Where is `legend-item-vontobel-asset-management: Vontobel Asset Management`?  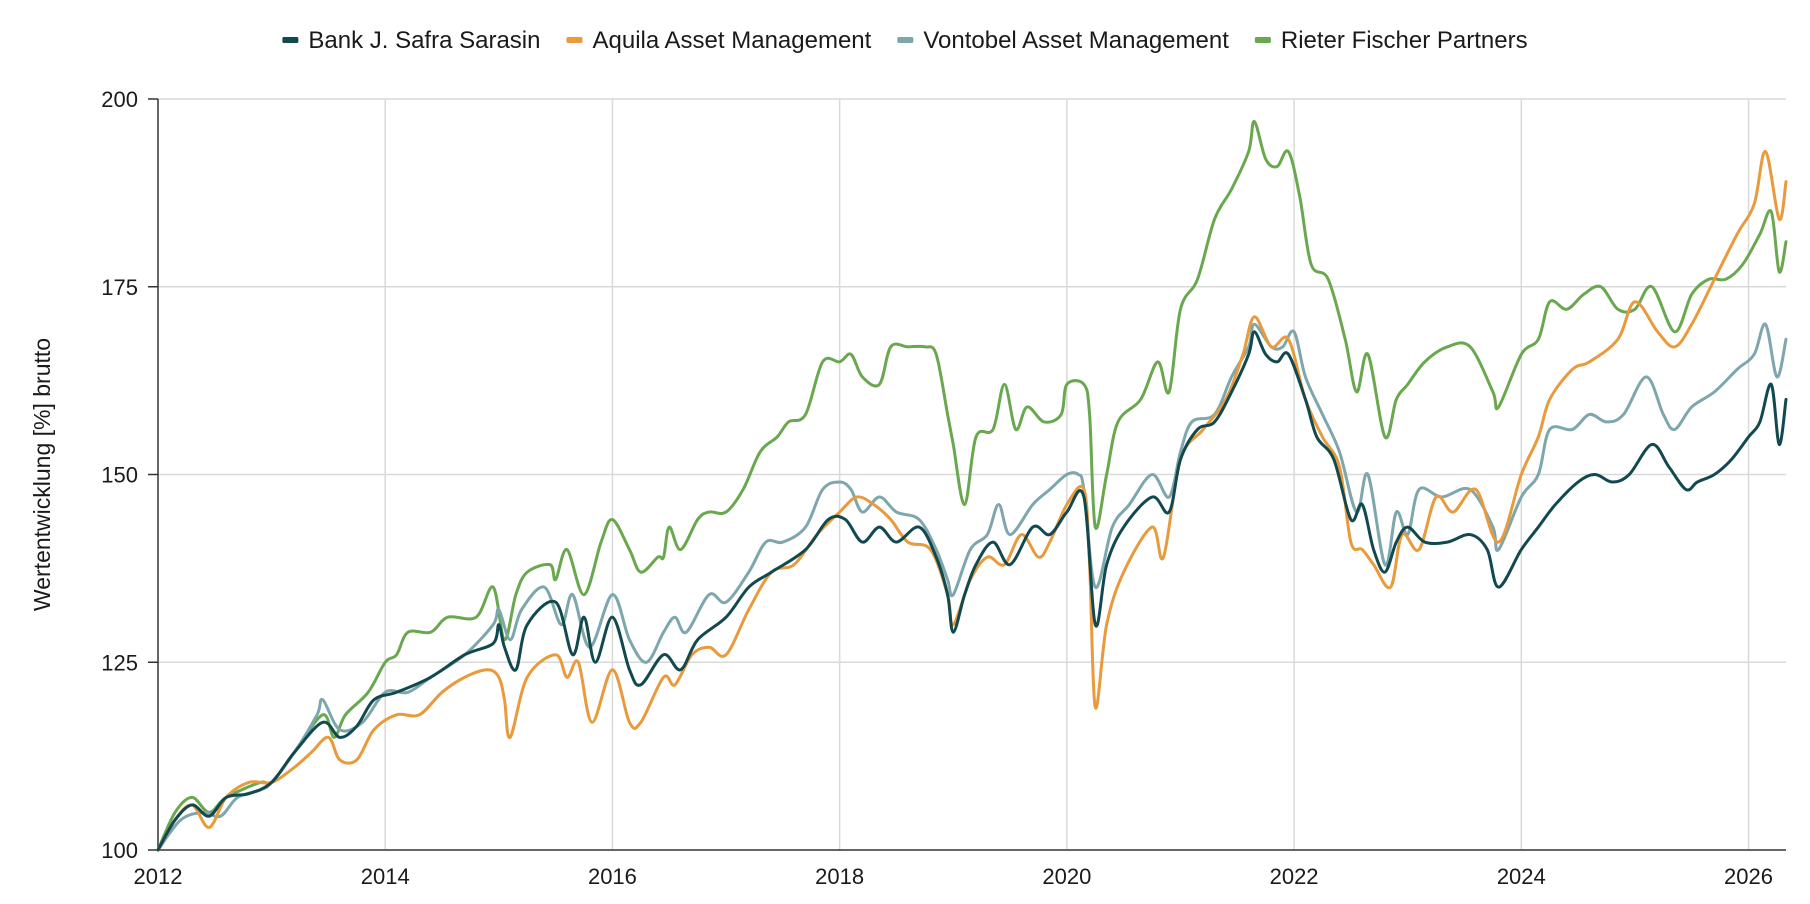 legend-item-vontobel-asset-management: Vontobel Asset Management is located at coordinates (1063, 40).